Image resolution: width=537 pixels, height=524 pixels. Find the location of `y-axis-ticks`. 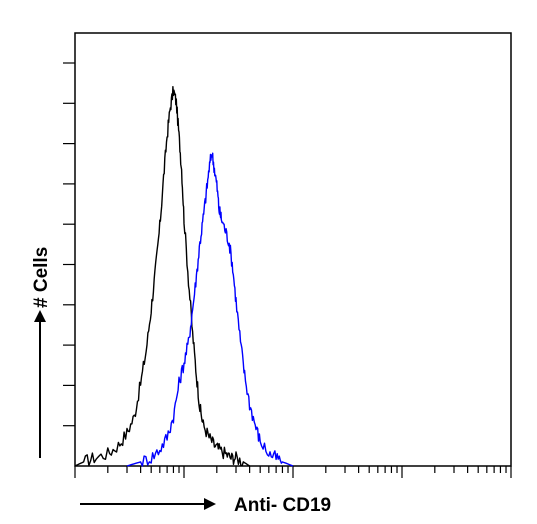

y-axis-ticks is located at coordinates (69, 244).